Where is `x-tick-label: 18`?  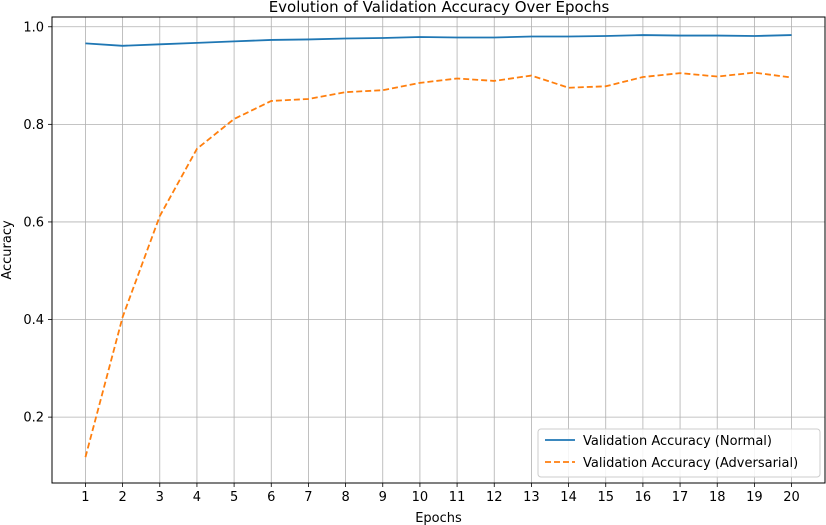 x-tick-label: 18 is located at coordinates (717, 497).